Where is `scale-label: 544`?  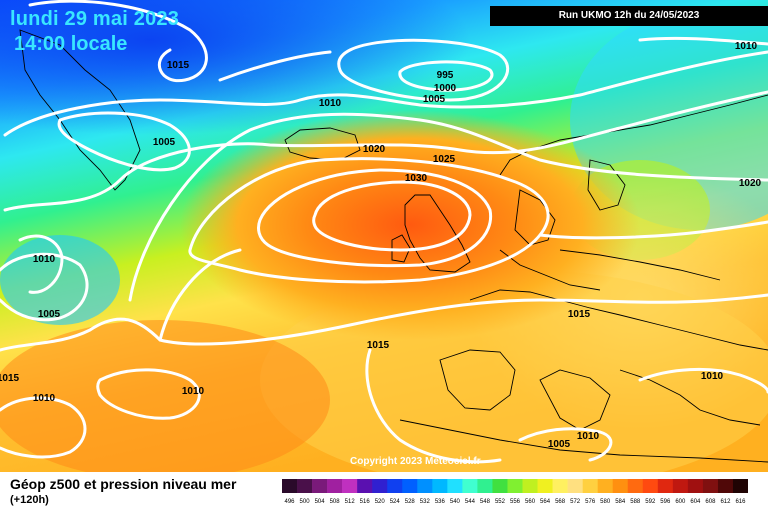
scale-label: 544 is located at coordinates (470, 502).